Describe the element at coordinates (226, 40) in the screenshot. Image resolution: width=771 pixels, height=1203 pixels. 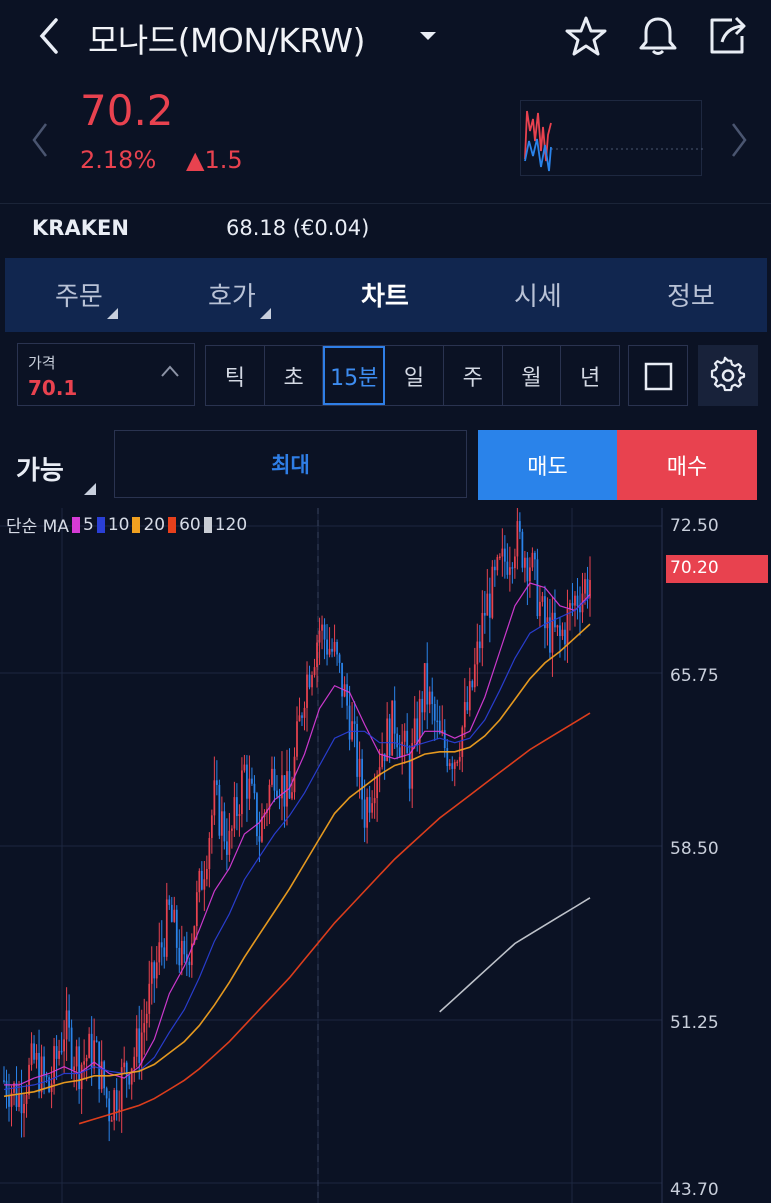
I see `page-title: 모나드(MON/KRW)` at that location.